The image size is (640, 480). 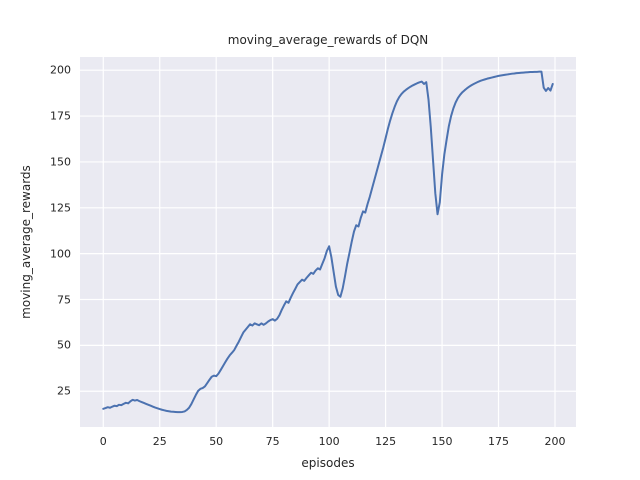 I want to click on x-tick-label: 100, so click(x=329, y=441).